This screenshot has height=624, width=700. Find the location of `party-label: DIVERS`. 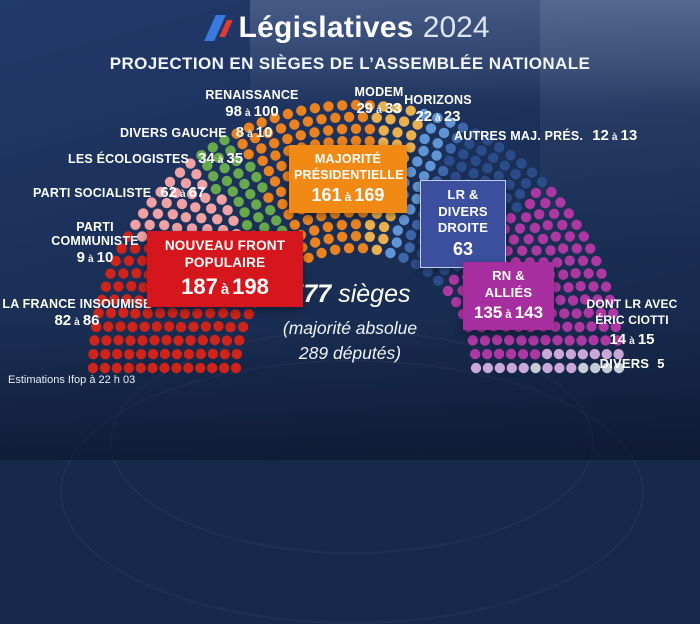

party-label: DIVERS is located at coordinates (624, 363).